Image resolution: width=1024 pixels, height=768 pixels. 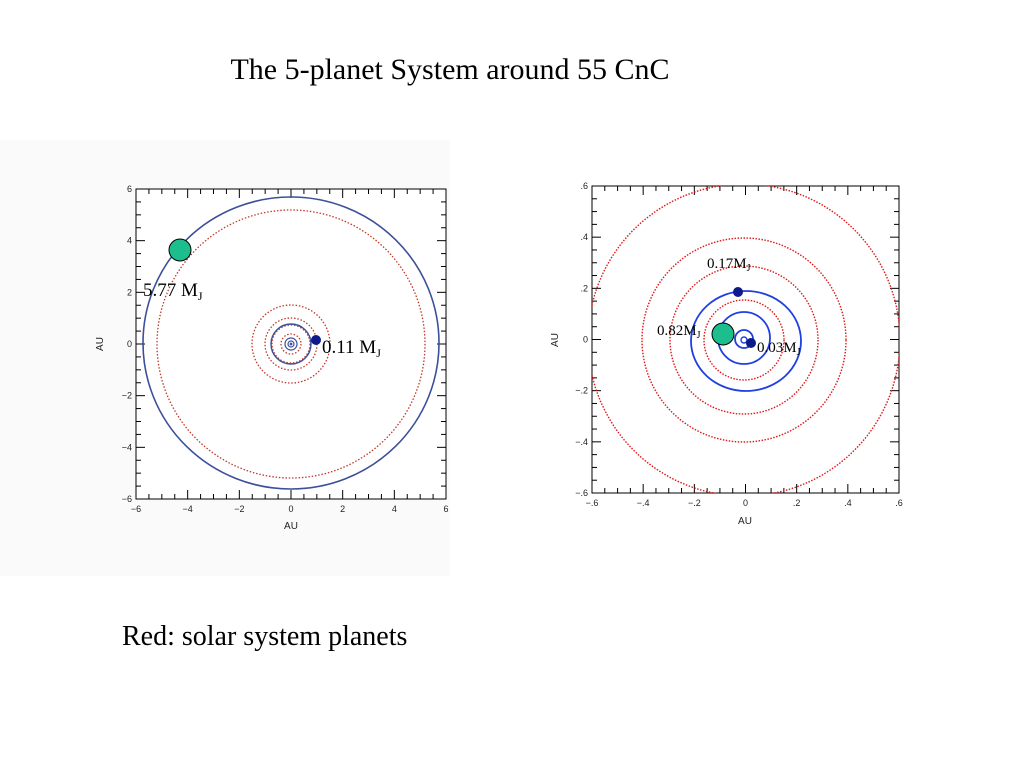 I want to click on x-tick-label: −4, so click(x=188, y=509).